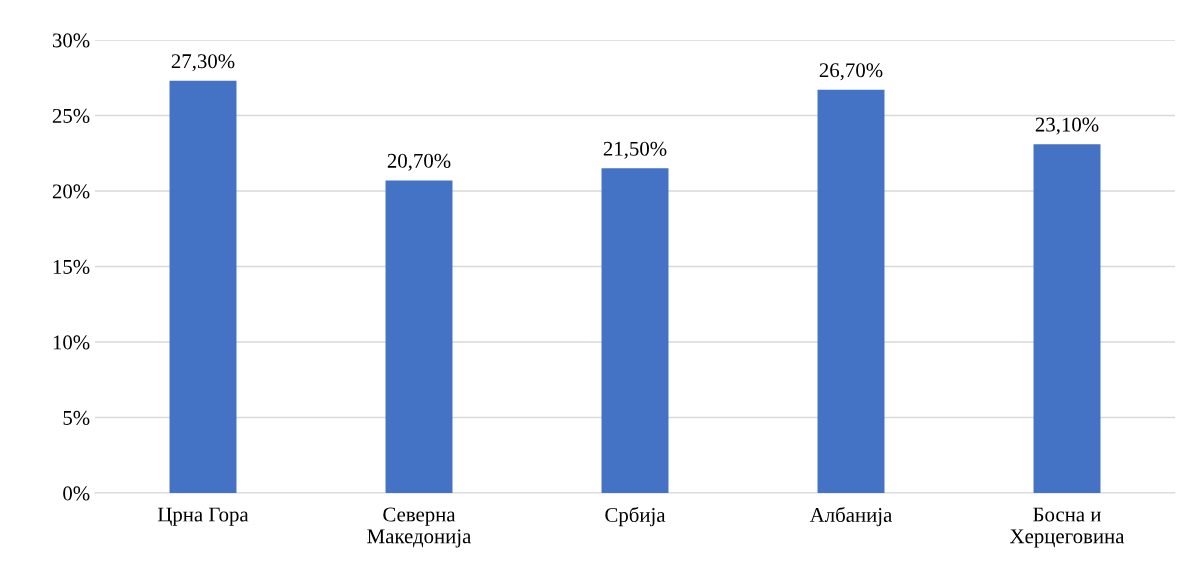  What do you see at coordinates (71, 266) in the screenshot?
I see `y-tick-label: 15%` at bounding box center [71, 266].